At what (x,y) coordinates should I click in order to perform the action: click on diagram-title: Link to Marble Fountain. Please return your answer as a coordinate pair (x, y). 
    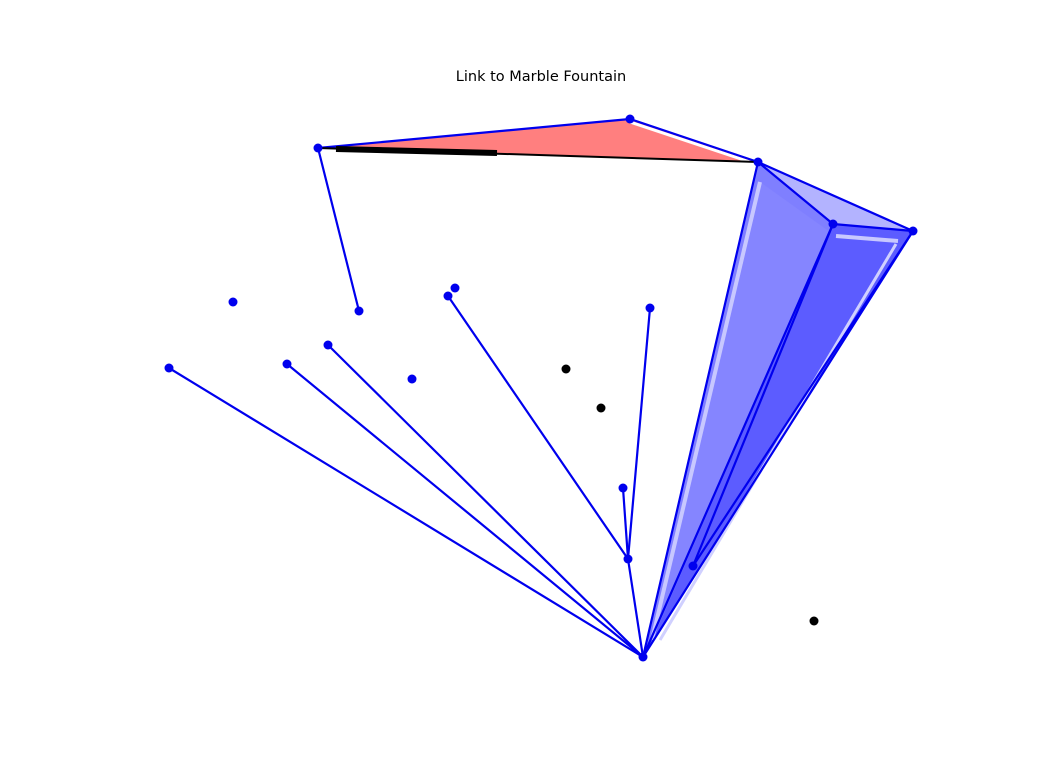
    Looking at the image, I should click on (541, 77).